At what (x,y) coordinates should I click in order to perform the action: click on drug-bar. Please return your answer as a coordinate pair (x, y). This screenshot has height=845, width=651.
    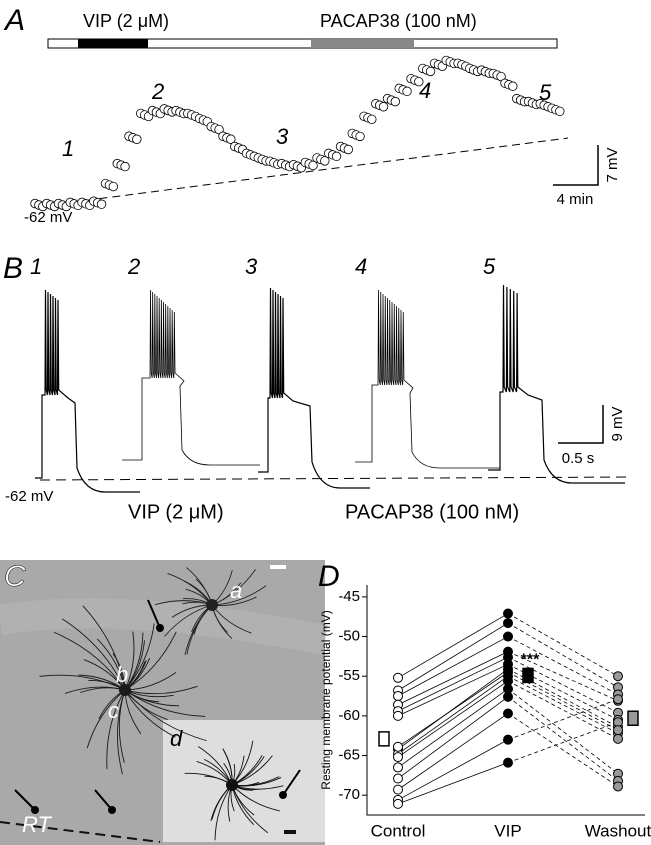
    Looking at the image, I should click on (113, 43).